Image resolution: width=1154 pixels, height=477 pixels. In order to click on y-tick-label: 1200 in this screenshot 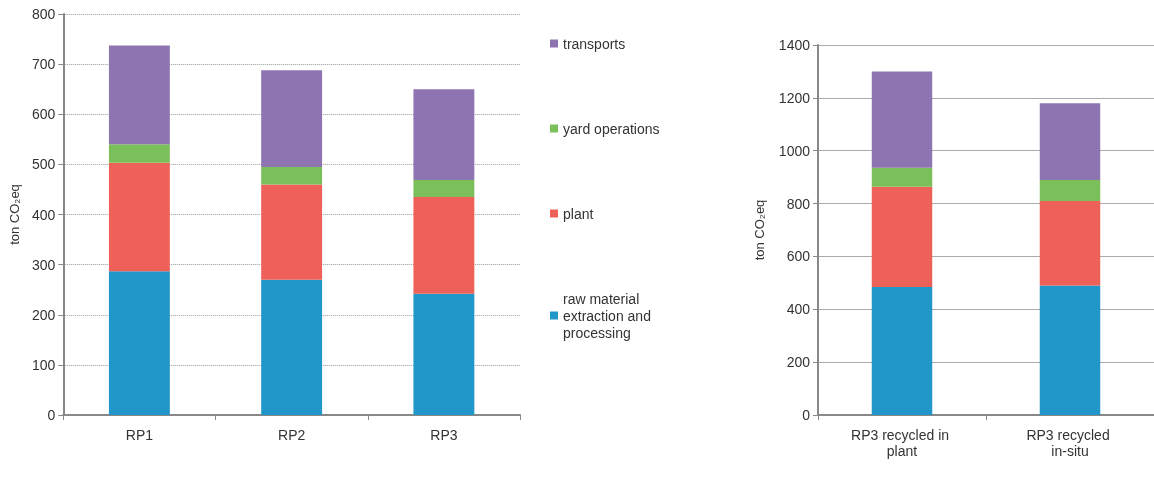, I will do `click(794, 97)`.